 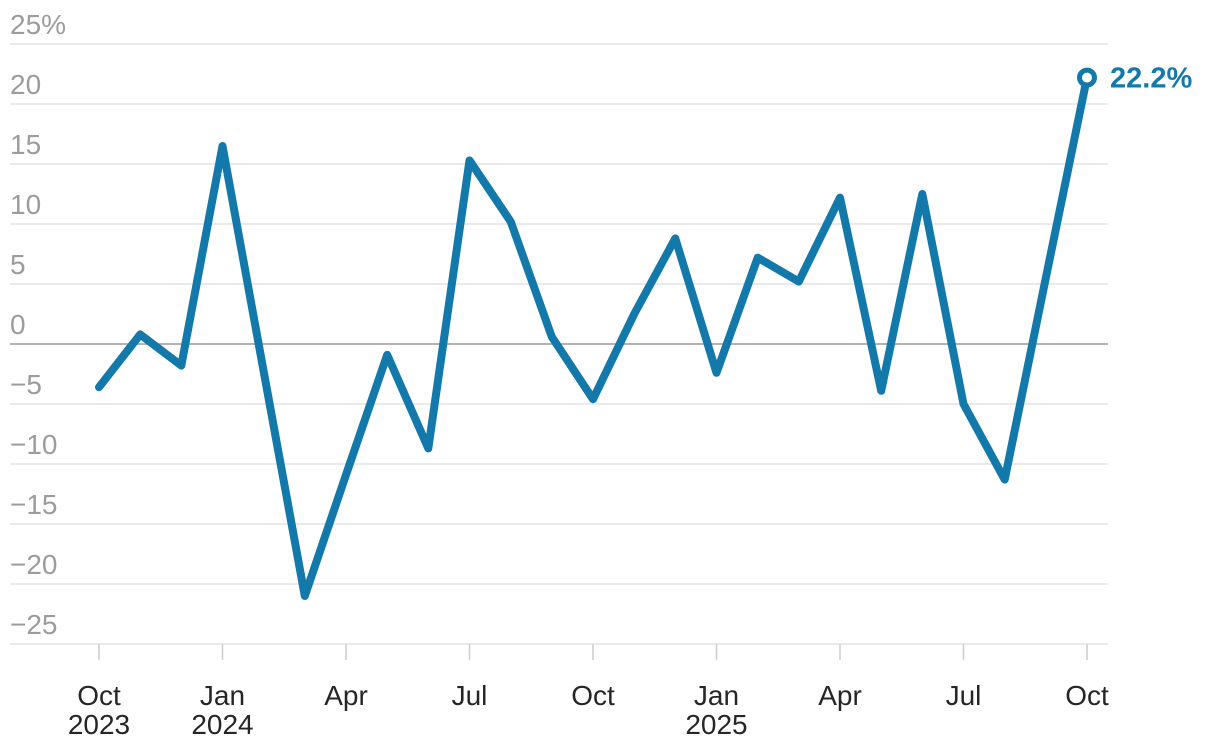 What do you see at coordinates (18, 324) in the screenshot?
I see `y-axis-tick-label: 0` at bounding box center [18, 324].